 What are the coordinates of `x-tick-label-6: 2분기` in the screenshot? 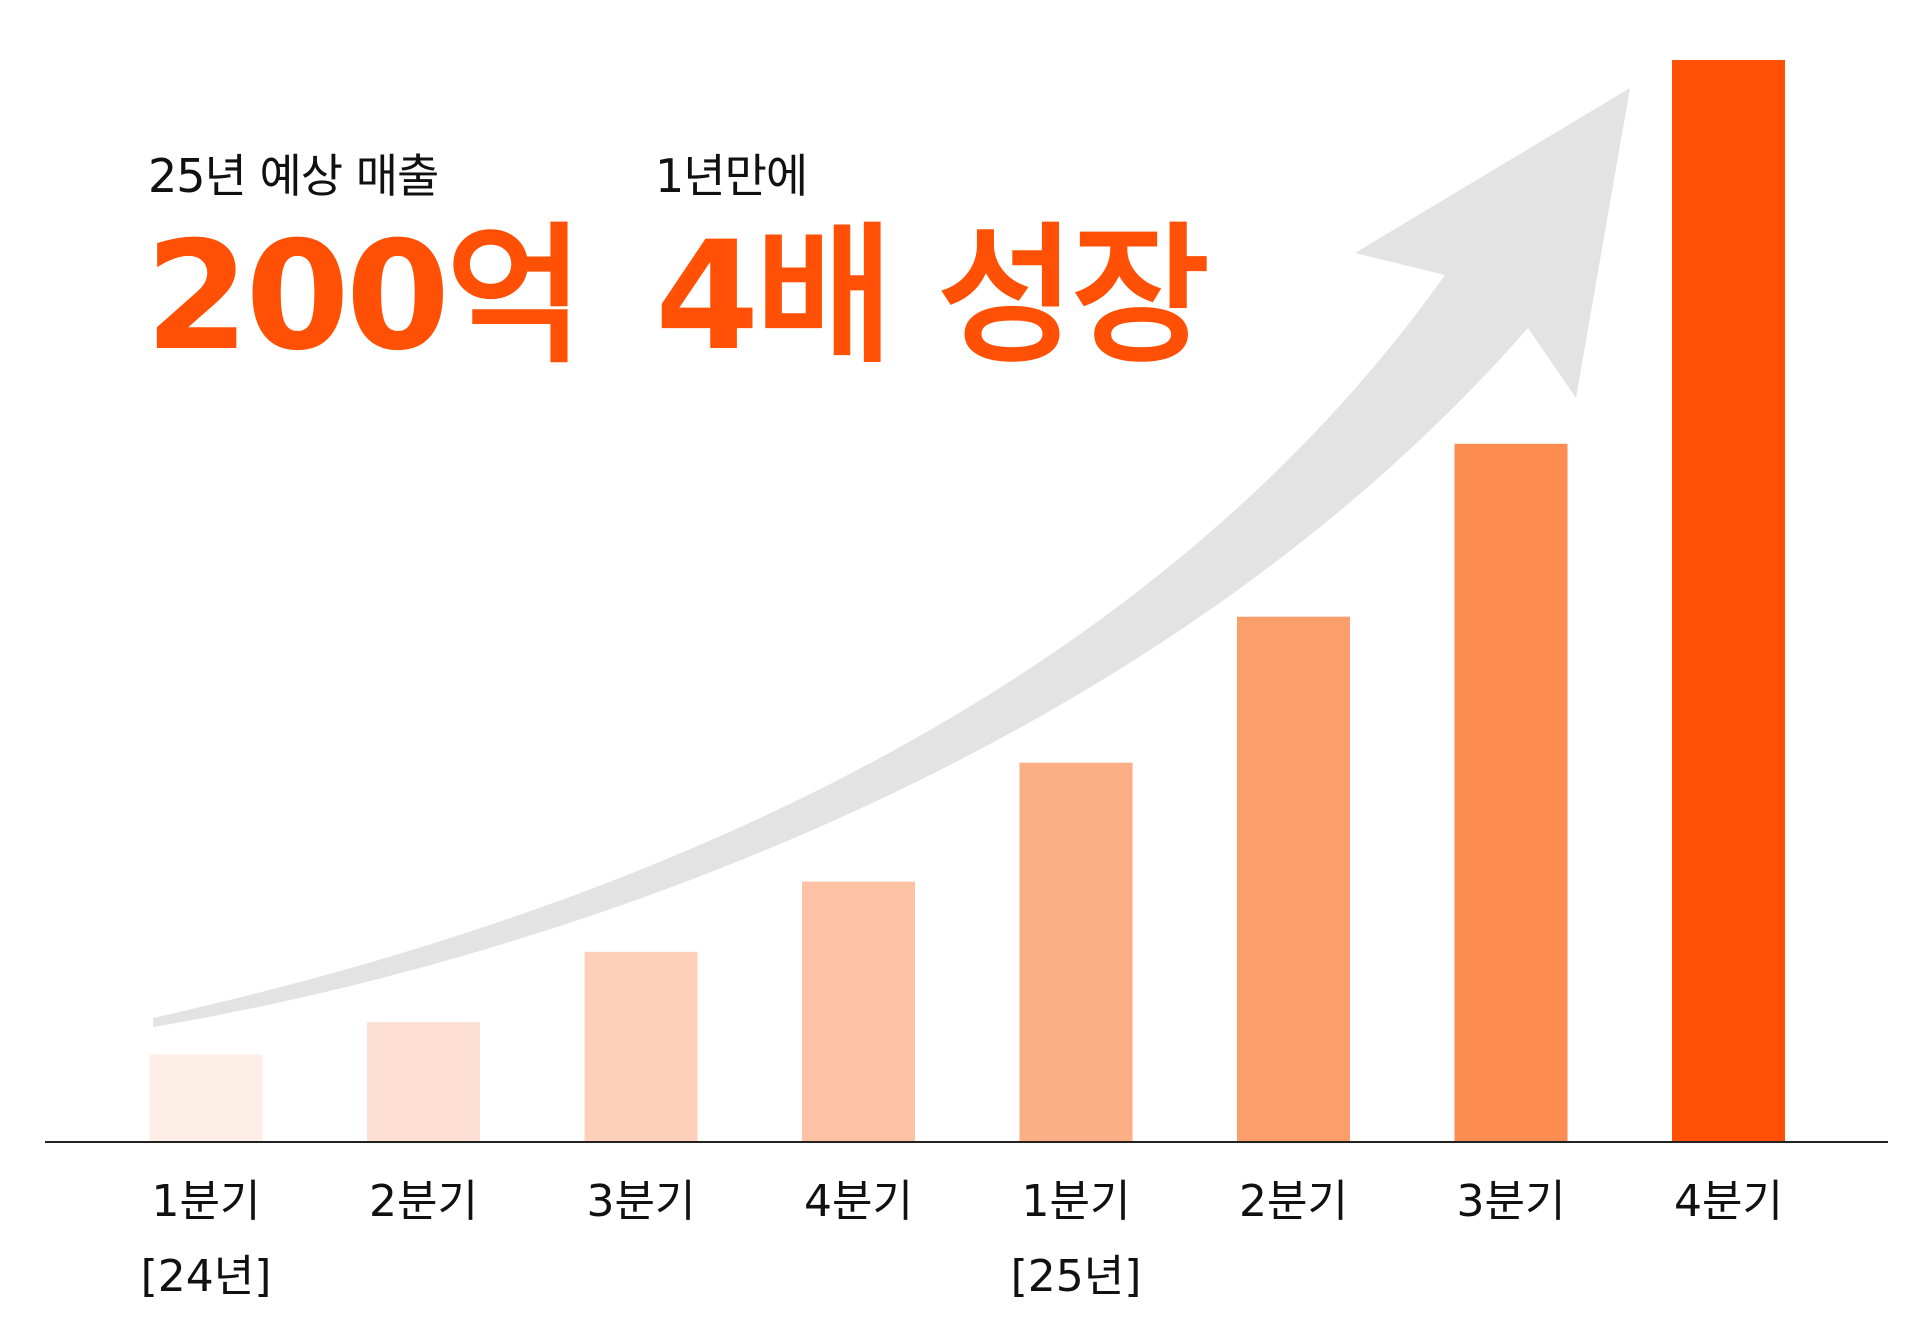 It's located at (1293, 1201).